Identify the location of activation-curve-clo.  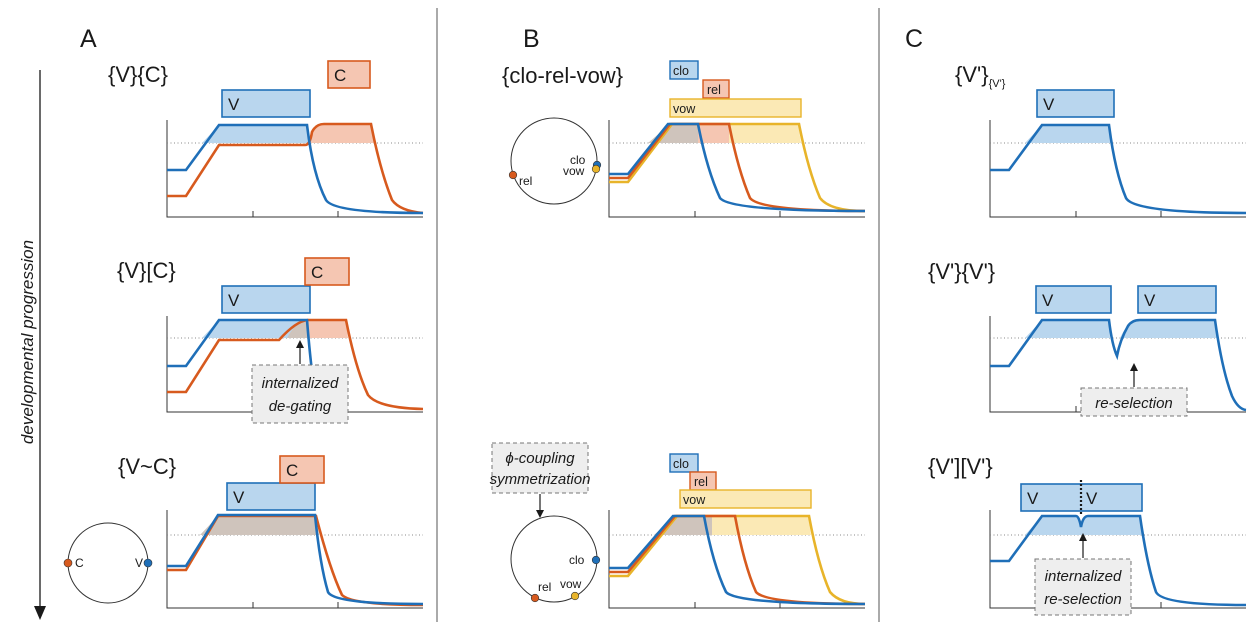
(737, 560).